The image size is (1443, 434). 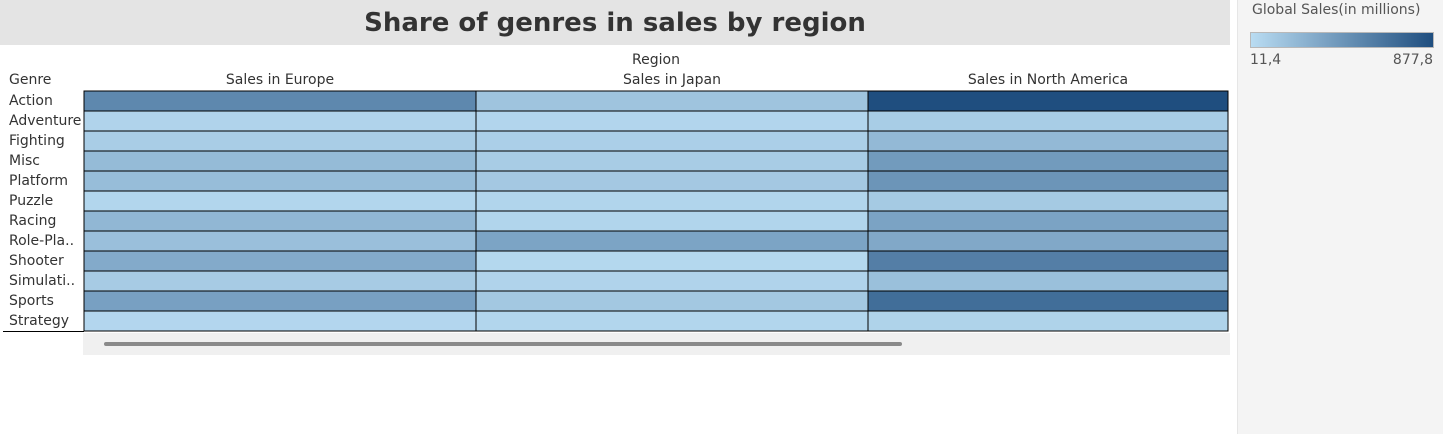 What do you see at coordinates (42, 241) in the screenshot?
I see `row-label: Role-Pla..` at bounding box center [42, 241].